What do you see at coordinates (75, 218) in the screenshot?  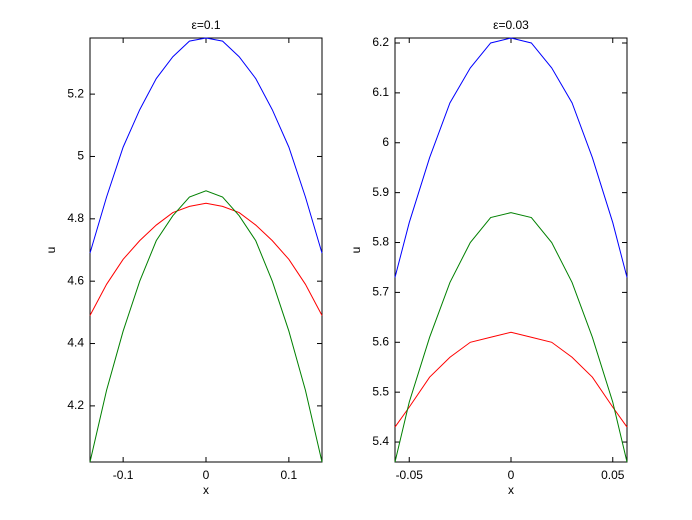 I see `y-tick-label: 4.8` at bounding box center [75, 218].